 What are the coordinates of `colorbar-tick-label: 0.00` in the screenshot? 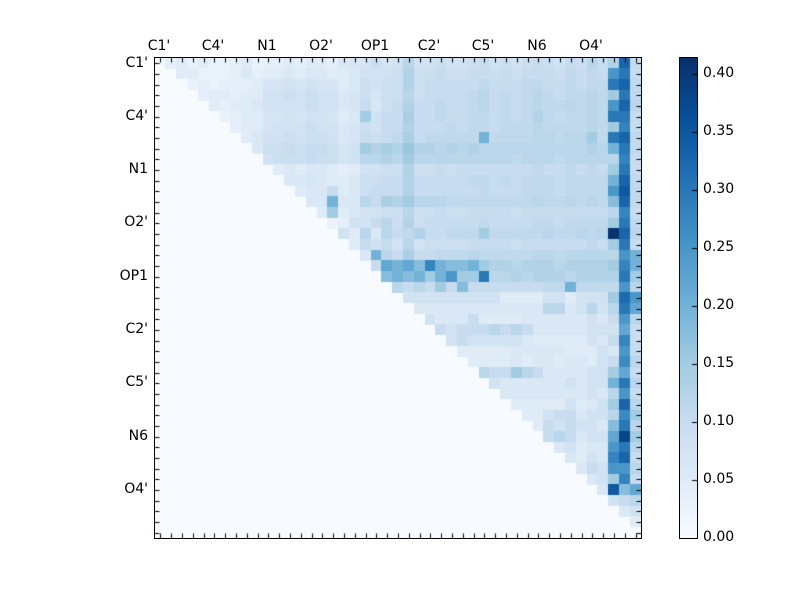 It's located at (719, 537).